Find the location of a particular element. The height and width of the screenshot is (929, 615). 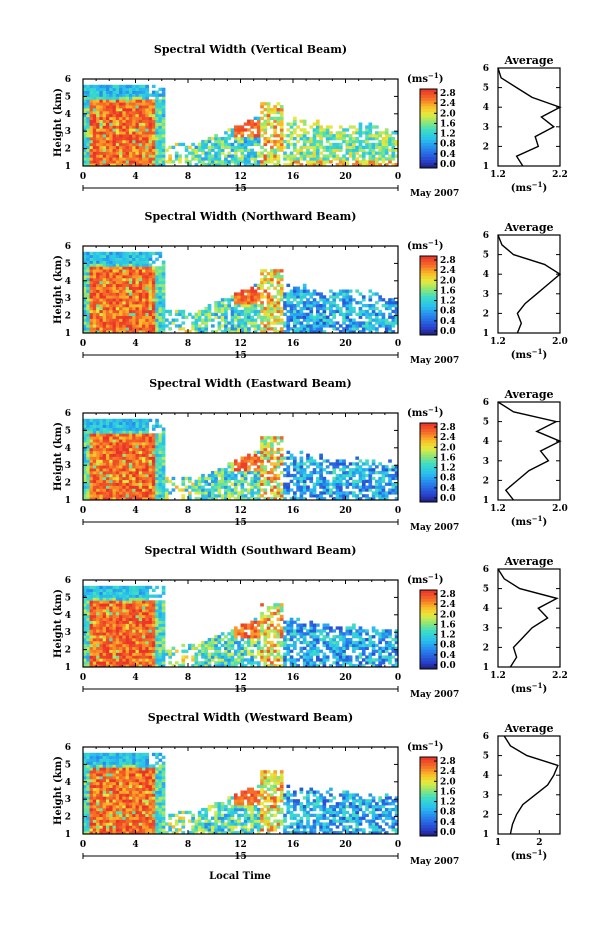

x-tick-label: 20 is located at coordinates (345, 678).